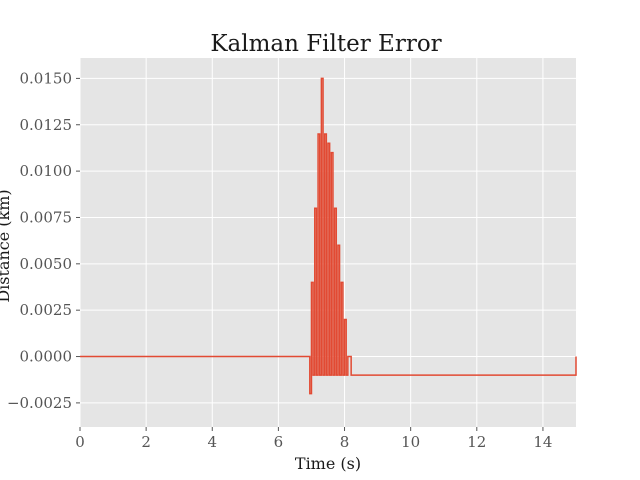 The height and width of the screenshot is (480, 640). Describe the element at coordinates (46, 171) in the screenshot. I see `y-tick-label: 0.0100` at that location.